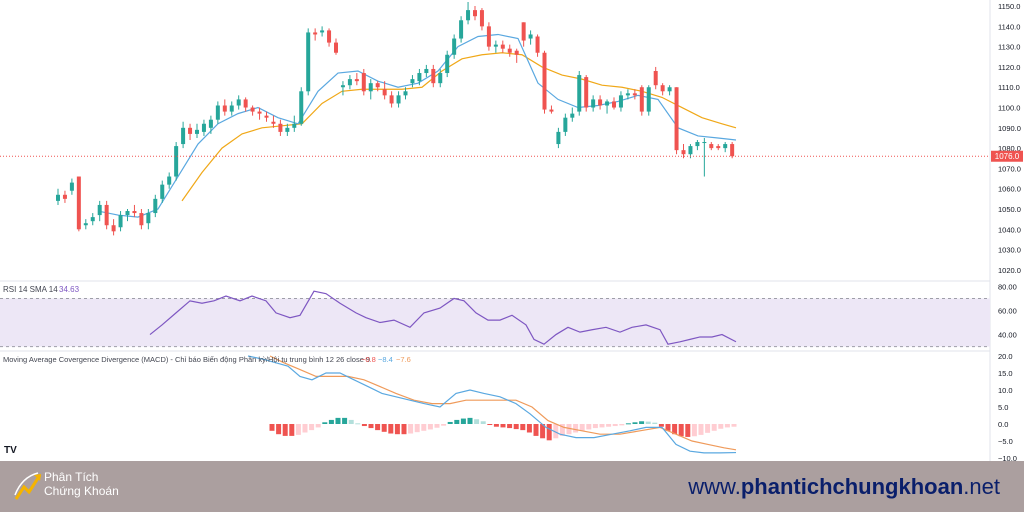 The height and width of the screenshot is (512, 1024). I want to click on price-tick-label: 1020.0, so click(1009, 270).